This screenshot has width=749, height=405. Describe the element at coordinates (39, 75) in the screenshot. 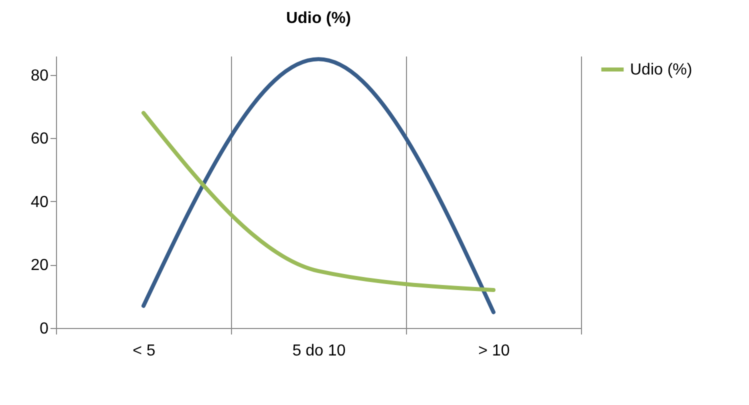

I see `y-tick-label: 80` at that location.